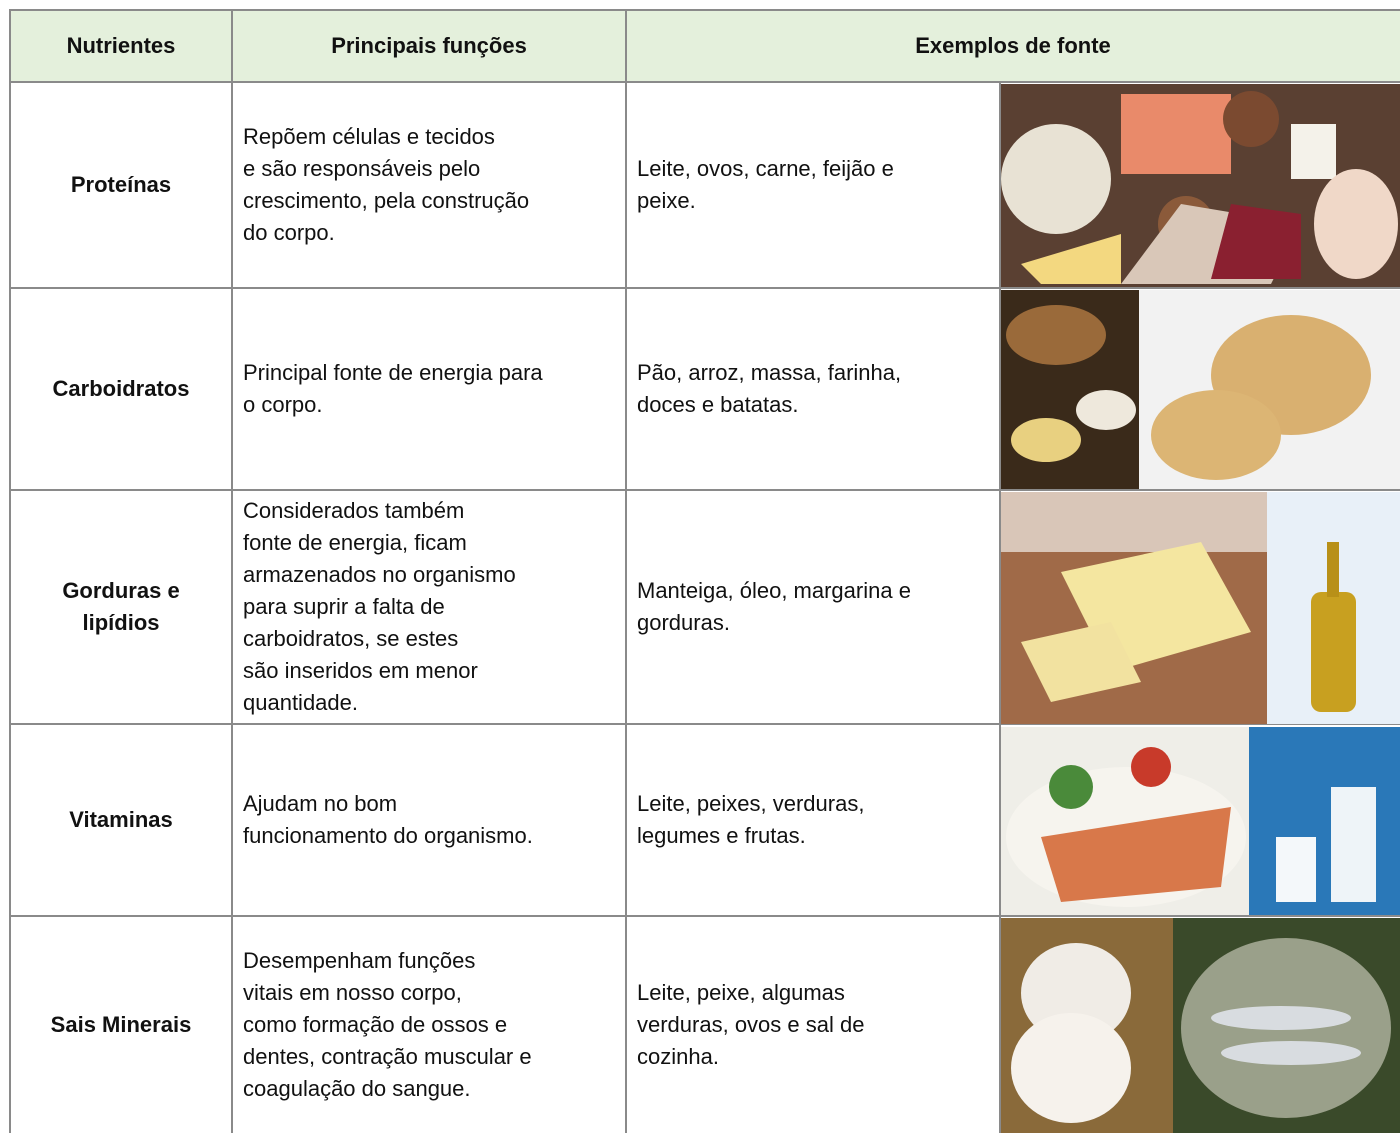  I want to click on text-line: Principais funções, so click(429, 45).